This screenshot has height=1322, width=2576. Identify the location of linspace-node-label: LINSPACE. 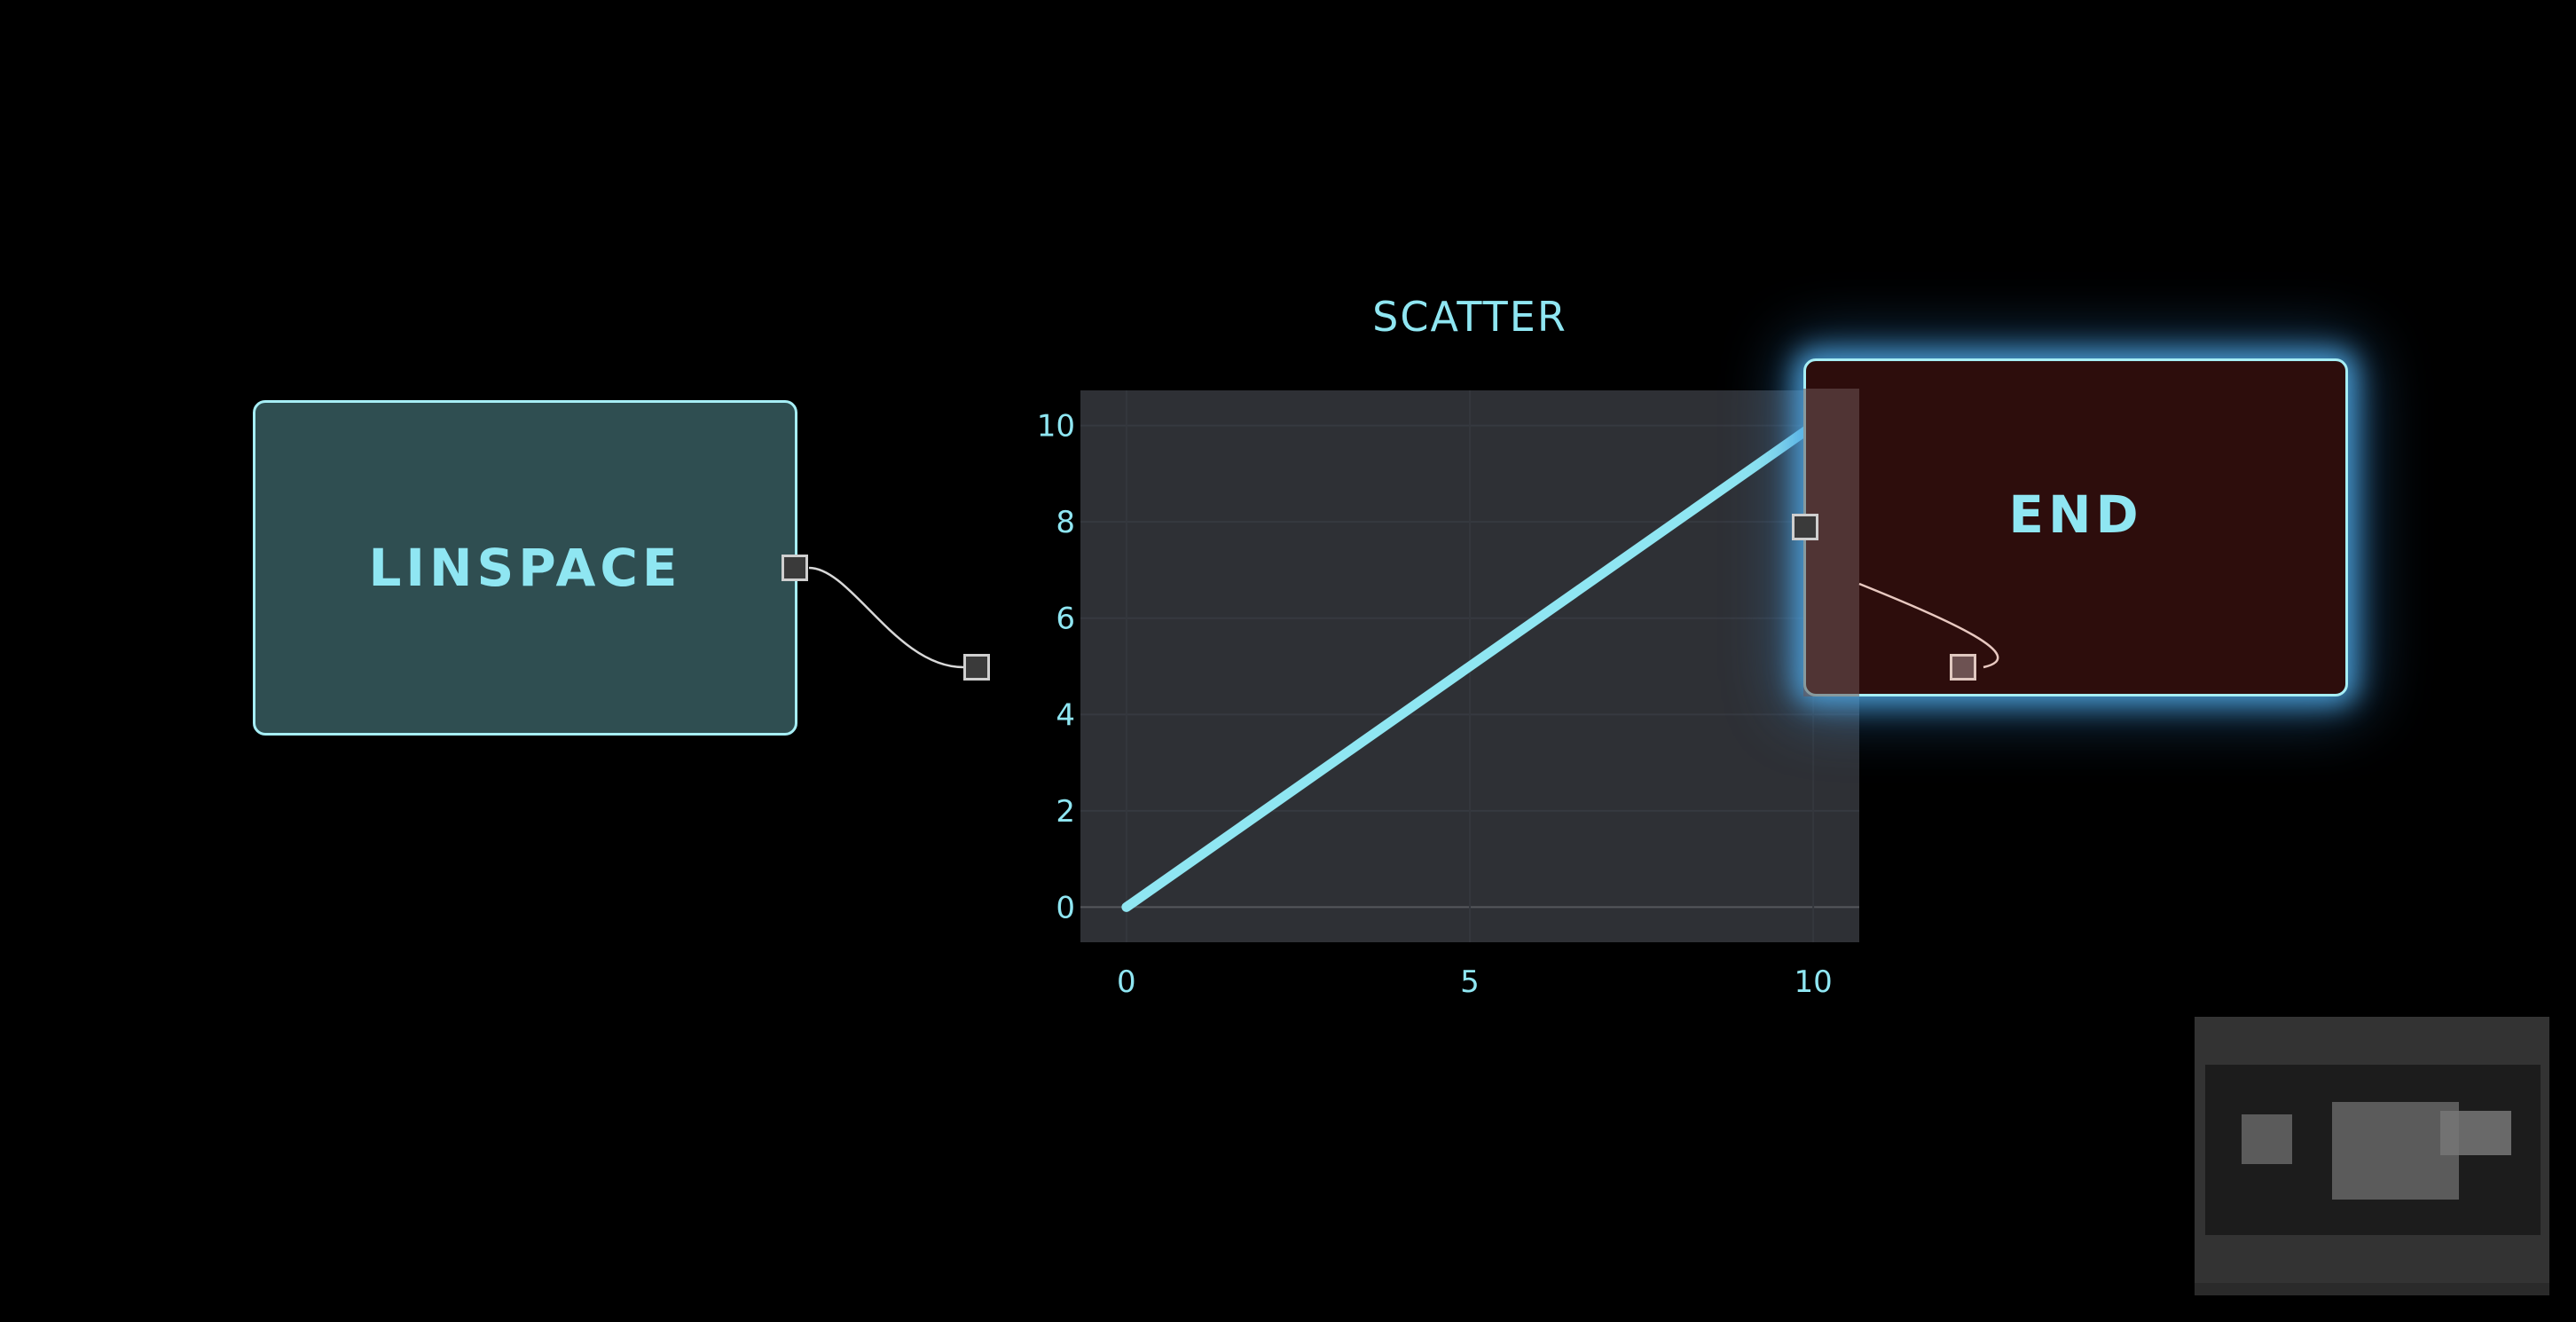
(525, 568).